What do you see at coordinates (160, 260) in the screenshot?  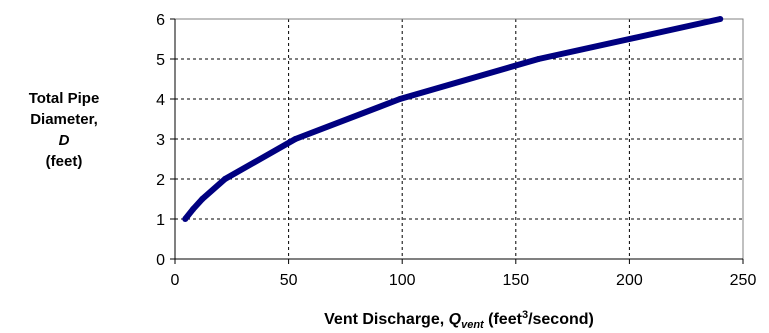 I see `y-tick-label: 0` at bounding box center [160, 260].